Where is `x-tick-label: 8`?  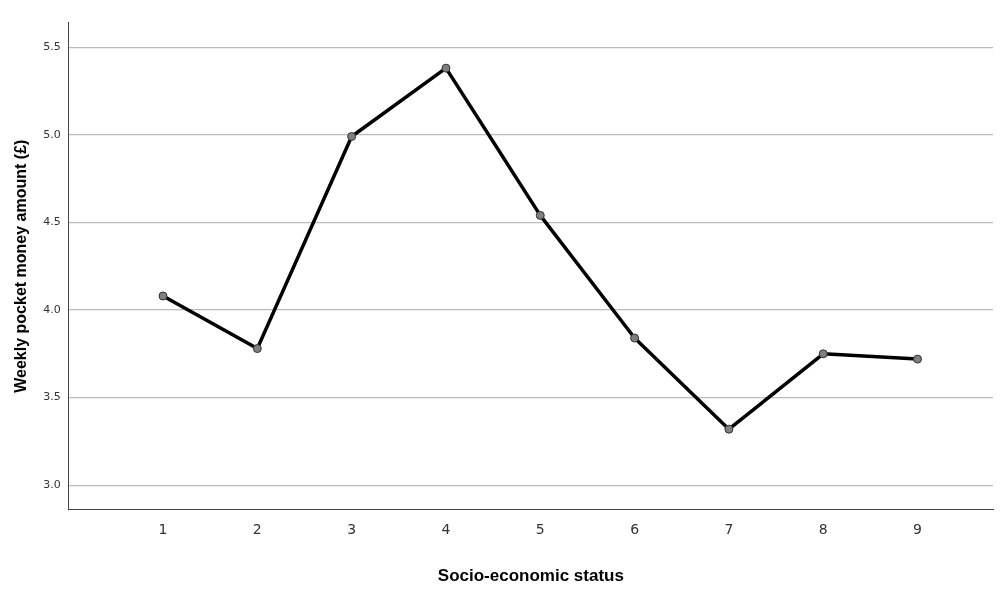 x-tick-label: 8 is located at coordinates (823, 528).